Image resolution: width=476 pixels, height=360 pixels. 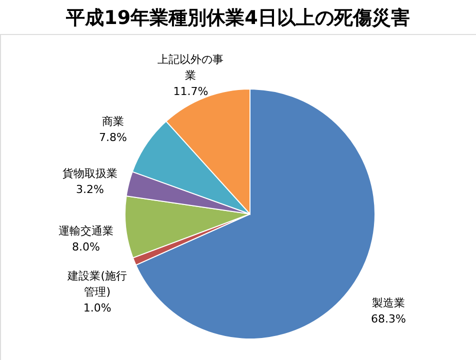 I want to click on data-label: 68.3%, so click(x=388, y=319).